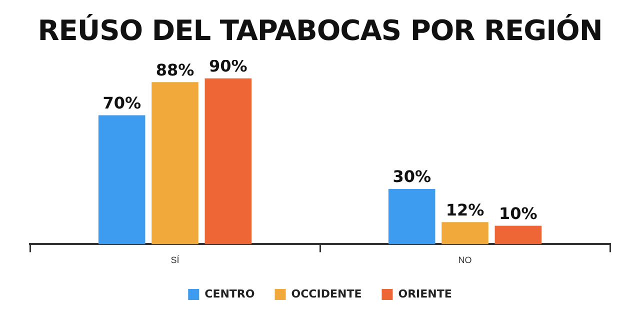 The width and height of the screenshot is (640, 314). I want to click on legend-label: ORIENTE, so click(425, 293).